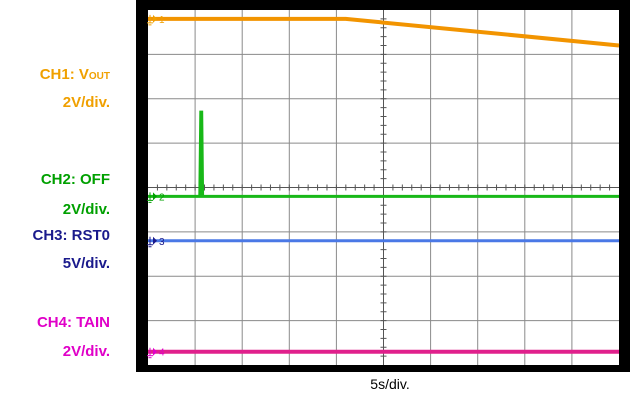 The image size is (630, 398). What do you see at coordinates (156, 186) in the screenshot?
I see `channel-markers: 1 2 3 4` at bounding box center [156, 186].